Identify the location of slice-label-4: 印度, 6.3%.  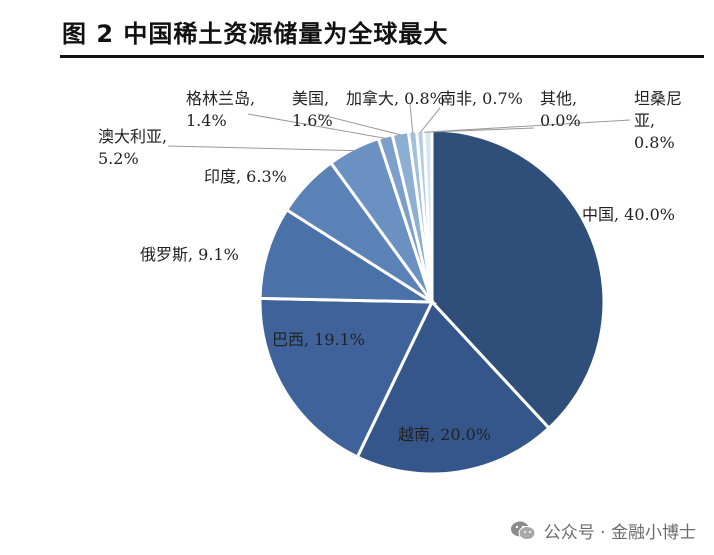
(245, 176).